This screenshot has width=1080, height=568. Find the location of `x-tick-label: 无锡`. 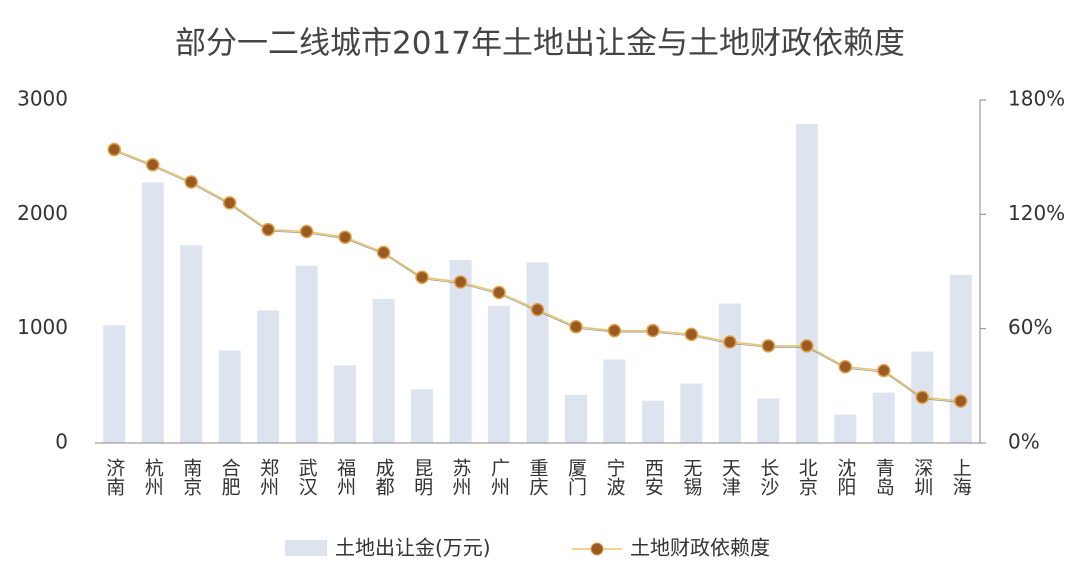

x-tick-label: 无锡 is located at coordinates (691, 477).